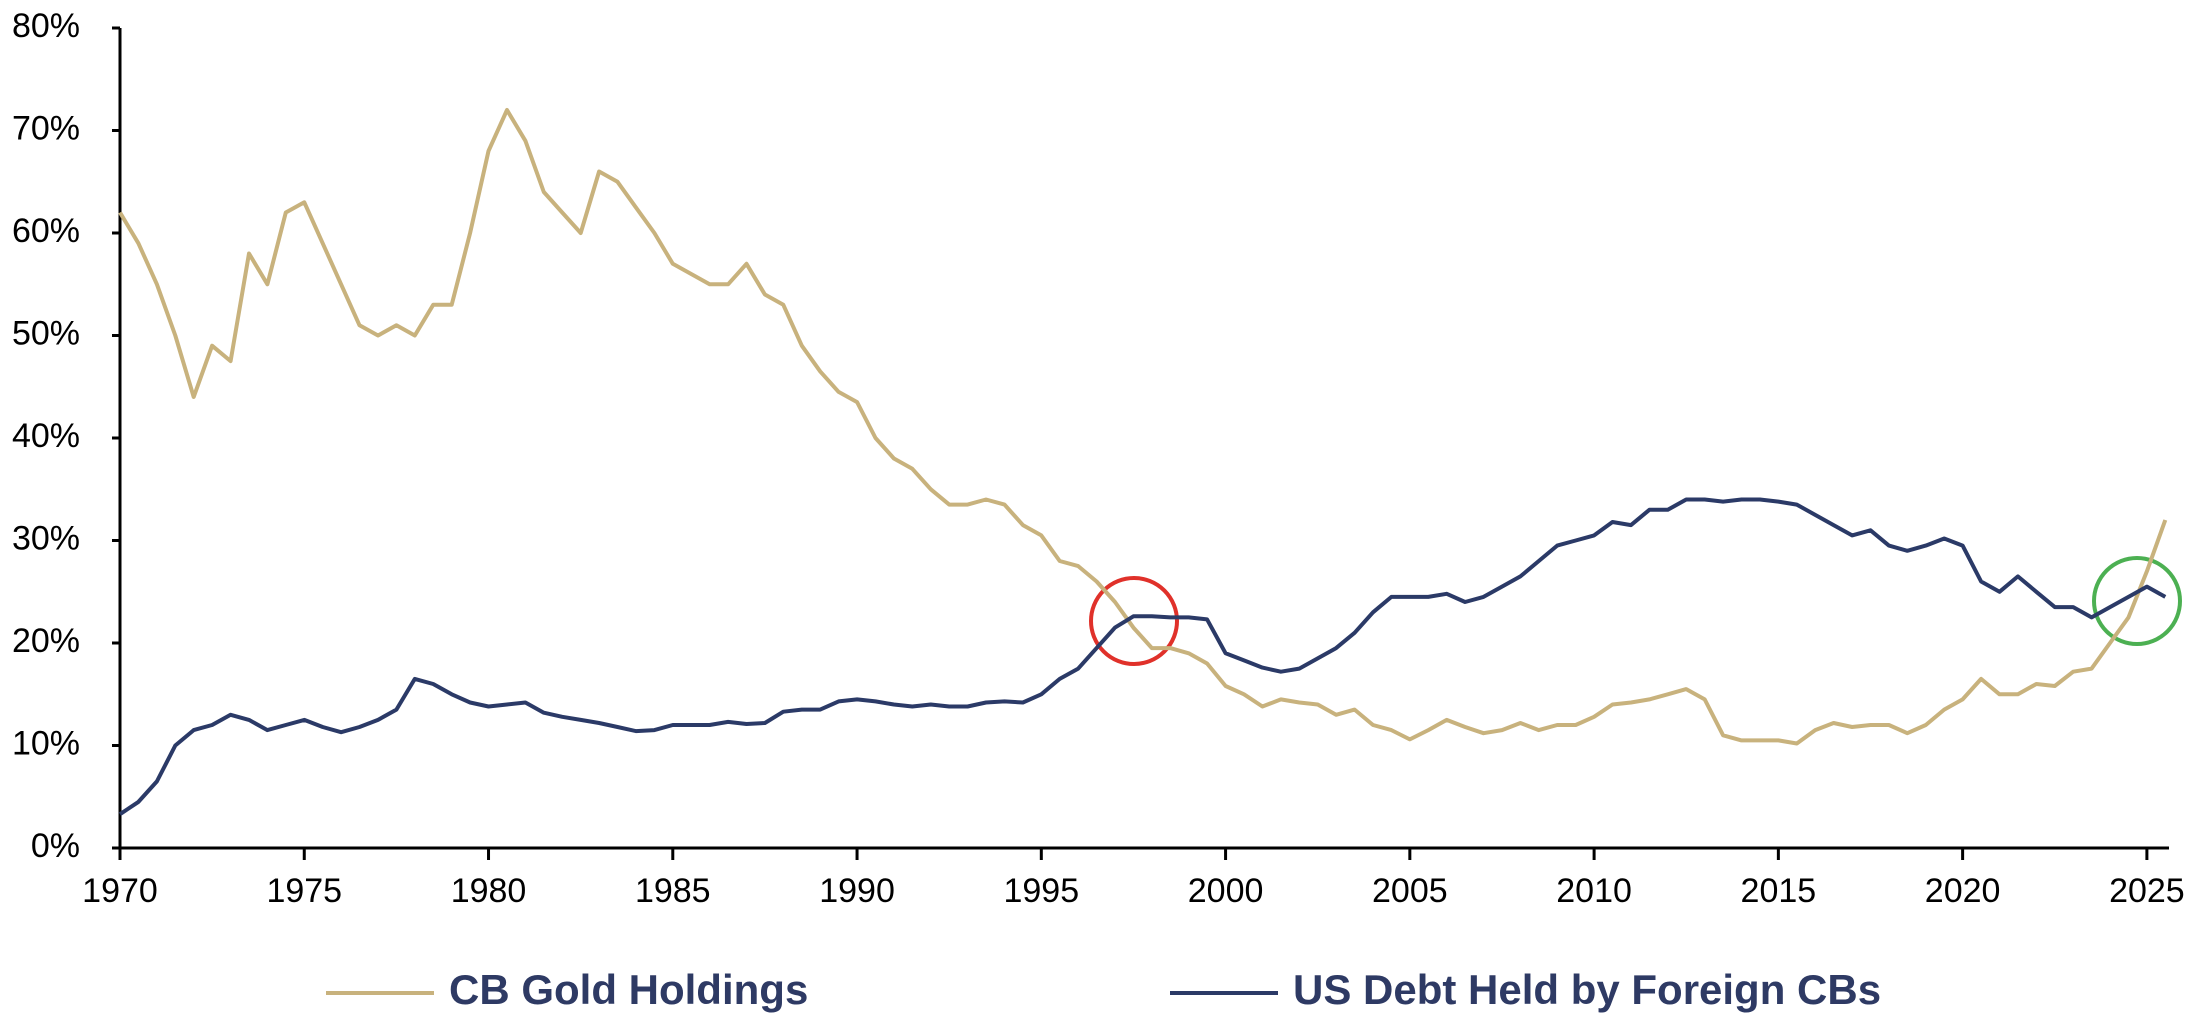 The width and height of the screenshot is (2202, 1024). Describe the element at coordinates (46, 231) in the screenshot. I see `y-tick-label: 60%` at that location.